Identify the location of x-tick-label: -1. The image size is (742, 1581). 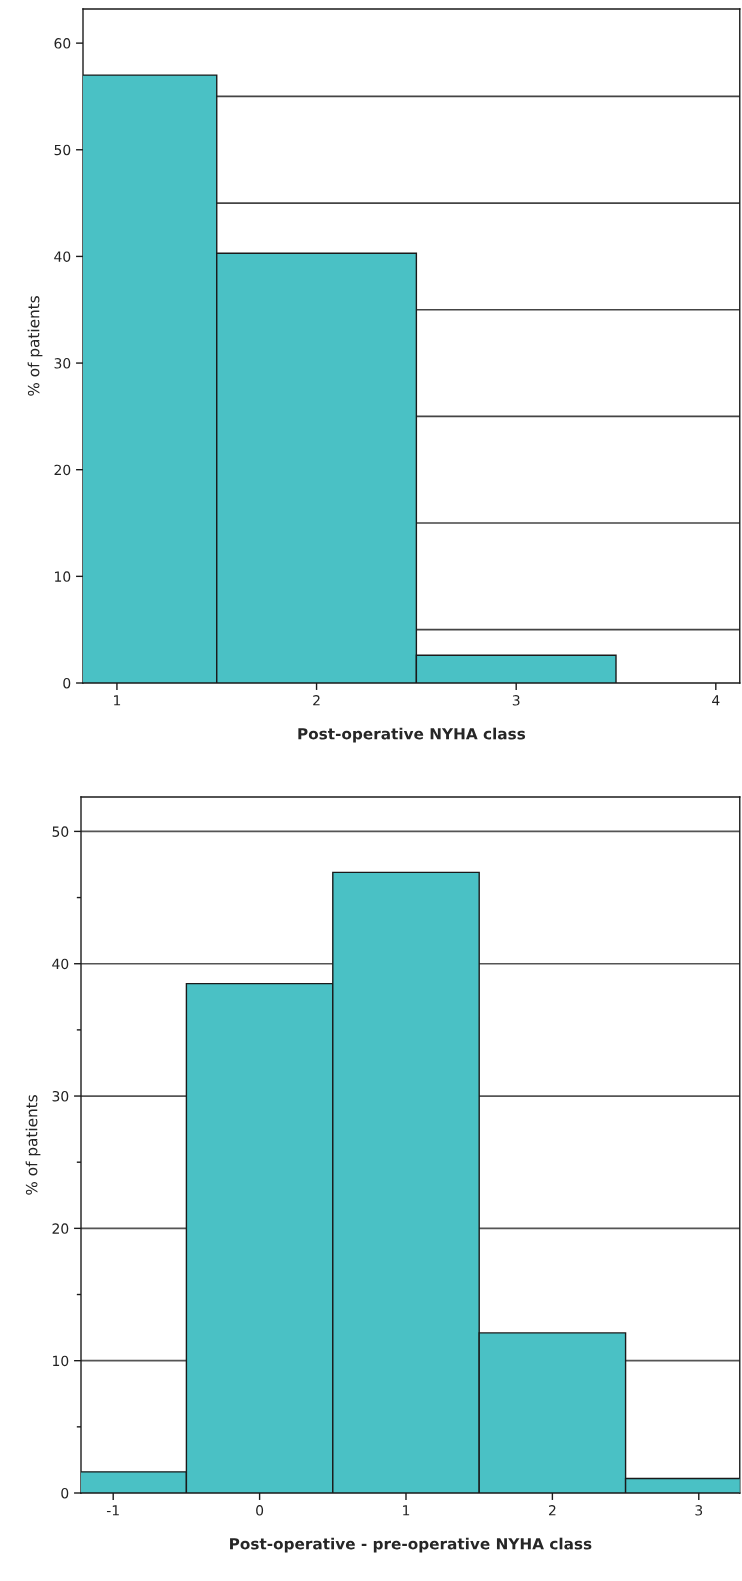
(112, 1510).